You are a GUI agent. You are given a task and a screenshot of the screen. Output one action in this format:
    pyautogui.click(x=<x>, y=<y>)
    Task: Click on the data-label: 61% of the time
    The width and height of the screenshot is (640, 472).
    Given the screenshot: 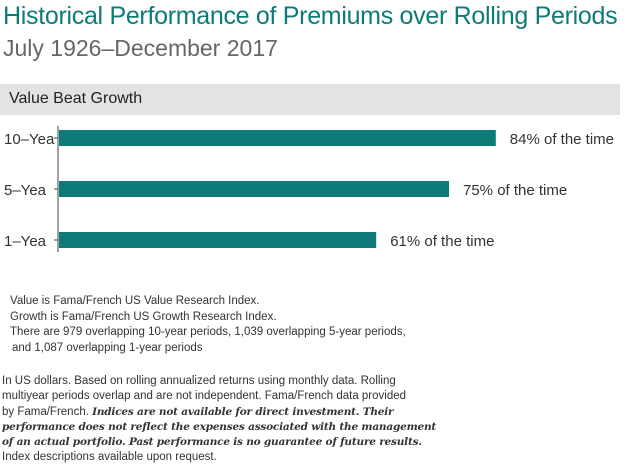 What is the action you would take?
    pyautogui.click(x=442, y=241)
    